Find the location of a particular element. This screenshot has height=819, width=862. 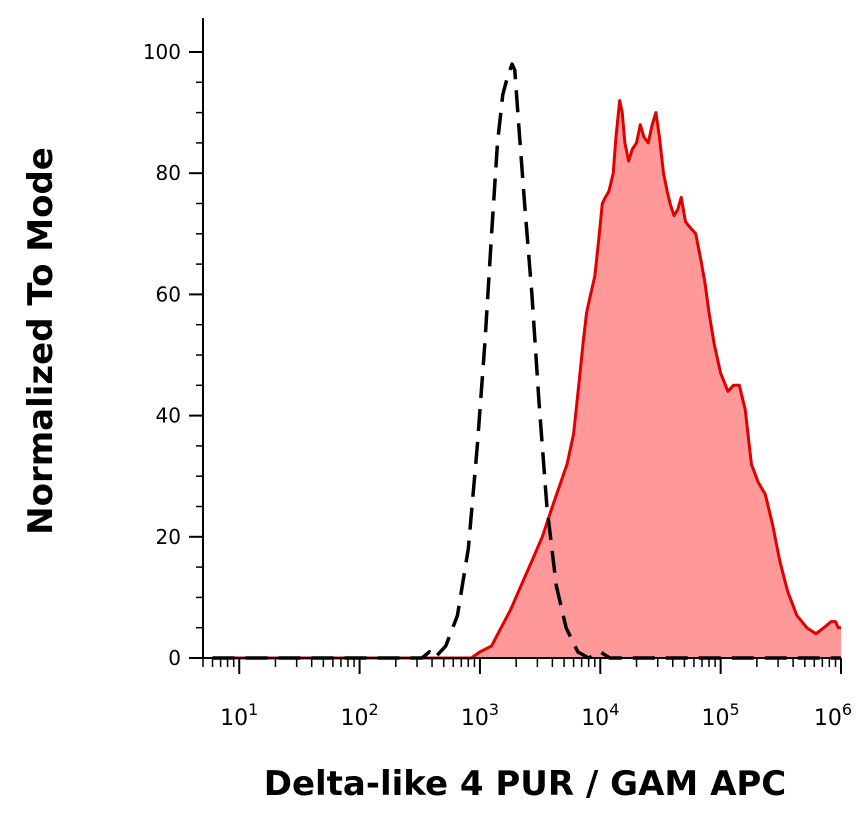

y-axis-title: Normalized To Mode is located at coordinates (41, 341).